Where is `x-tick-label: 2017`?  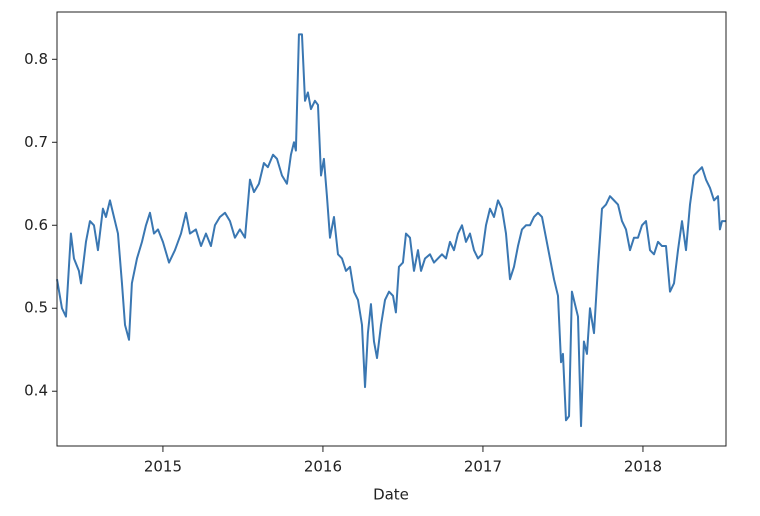 x-tick-label: 2017 is located at coordinates (483, 467).